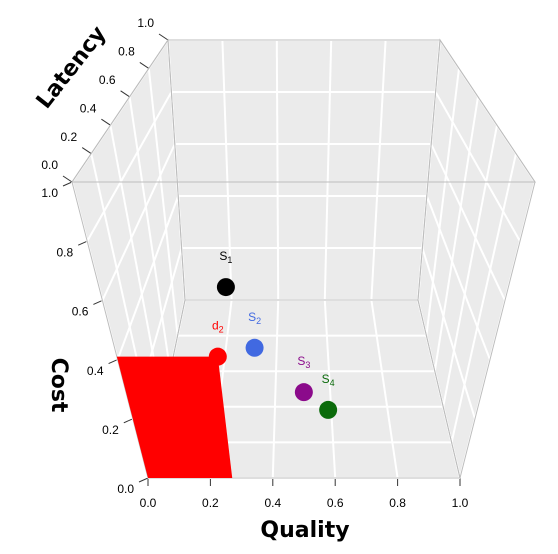 The image size is (558, 554). What do you see at coordinates (125, 489) in the screenshot?
I see `y-tick-label: 0.0` at bounding box center [125, 489].